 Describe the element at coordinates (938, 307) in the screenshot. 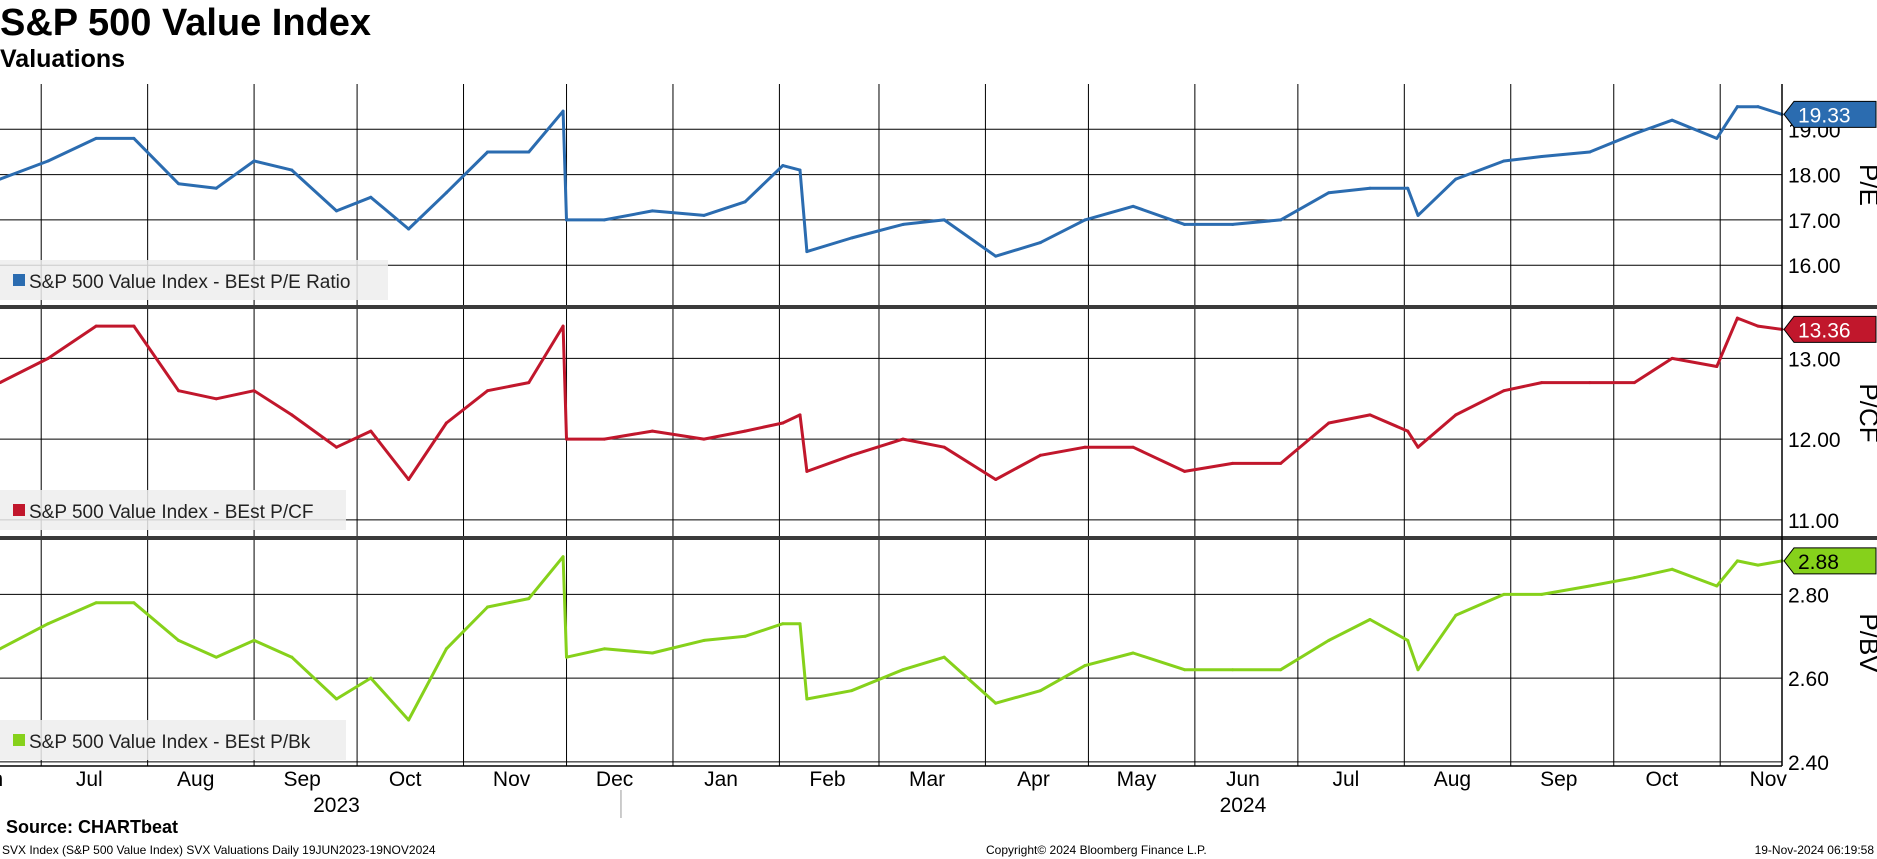

I see `panel-separator` at that location.